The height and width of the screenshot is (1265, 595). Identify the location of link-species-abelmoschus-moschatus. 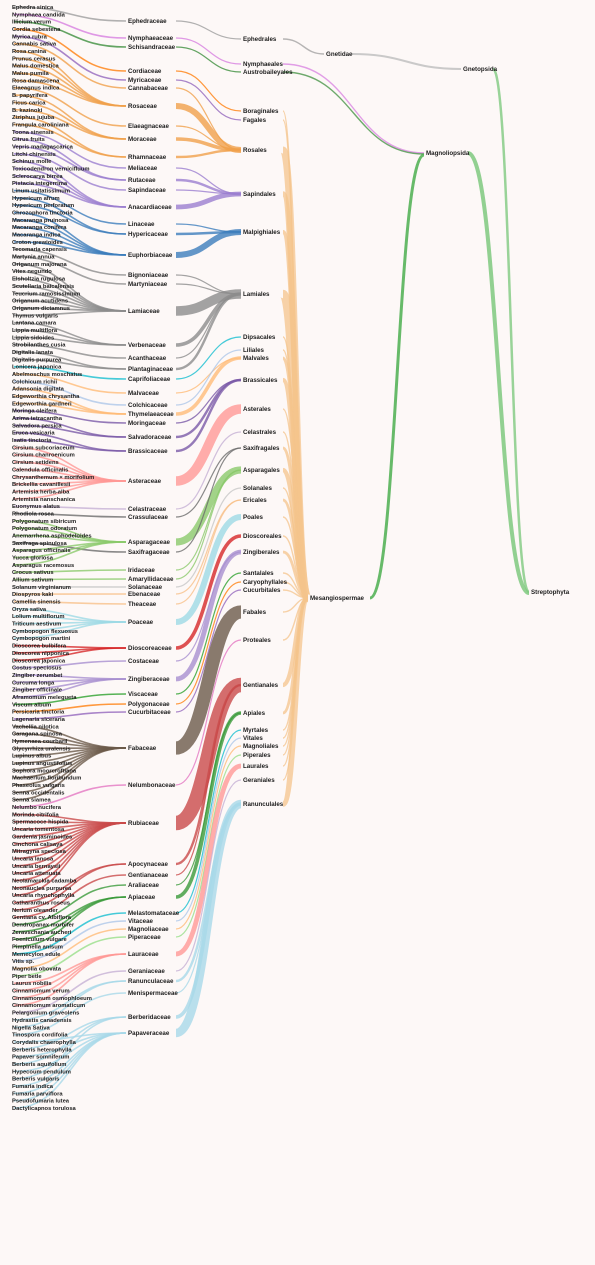
(70, 383).